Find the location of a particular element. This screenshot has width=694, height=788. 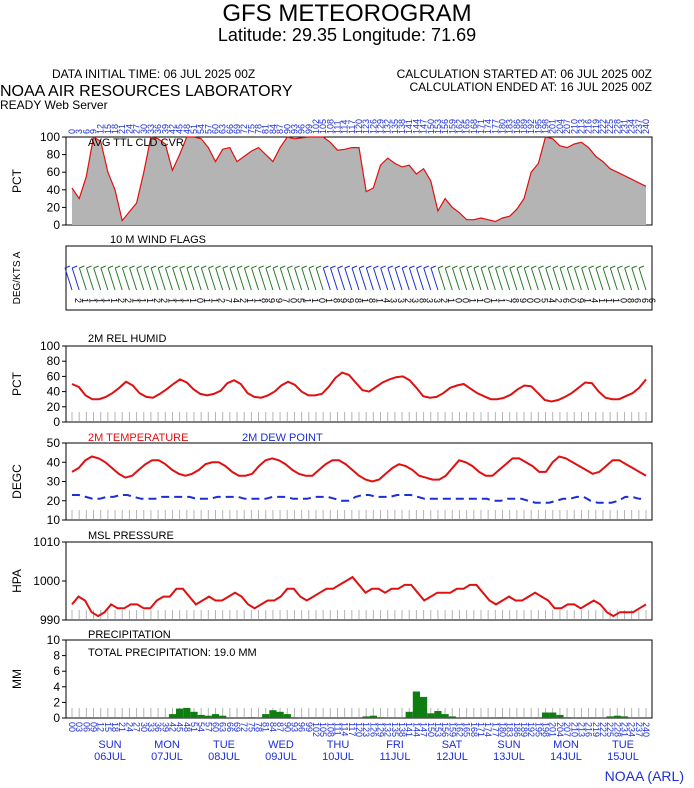

bottom-hour-label: 99 is located at coordinates (309, 727).